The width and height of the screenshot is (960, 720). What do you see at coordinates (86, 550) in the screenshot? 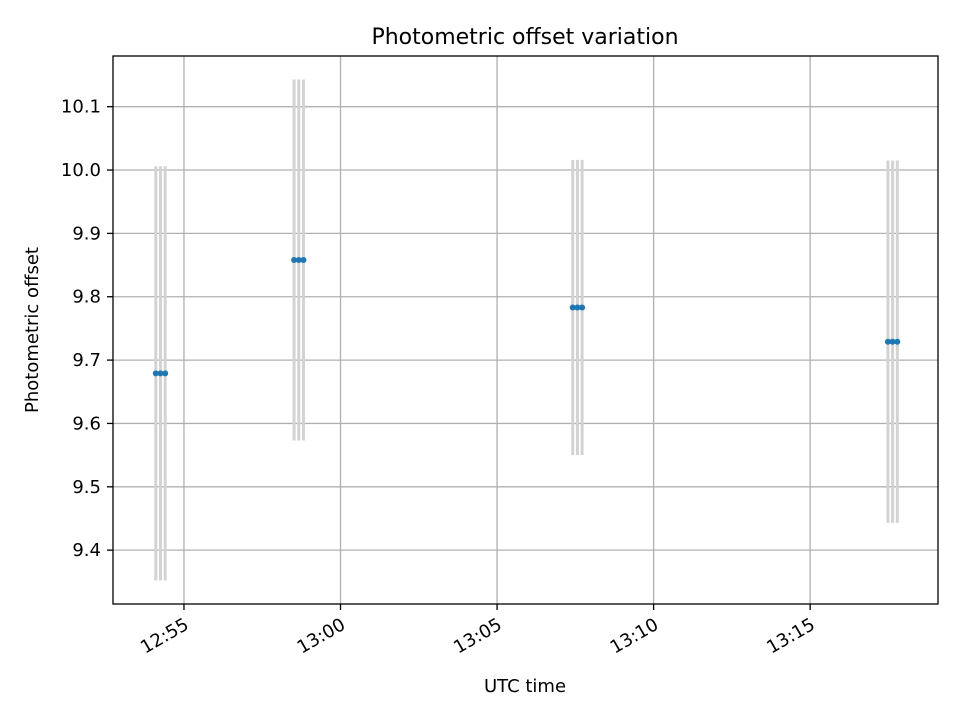
I see `y-tick-label: 9.4` at bounding box center [86, 550].